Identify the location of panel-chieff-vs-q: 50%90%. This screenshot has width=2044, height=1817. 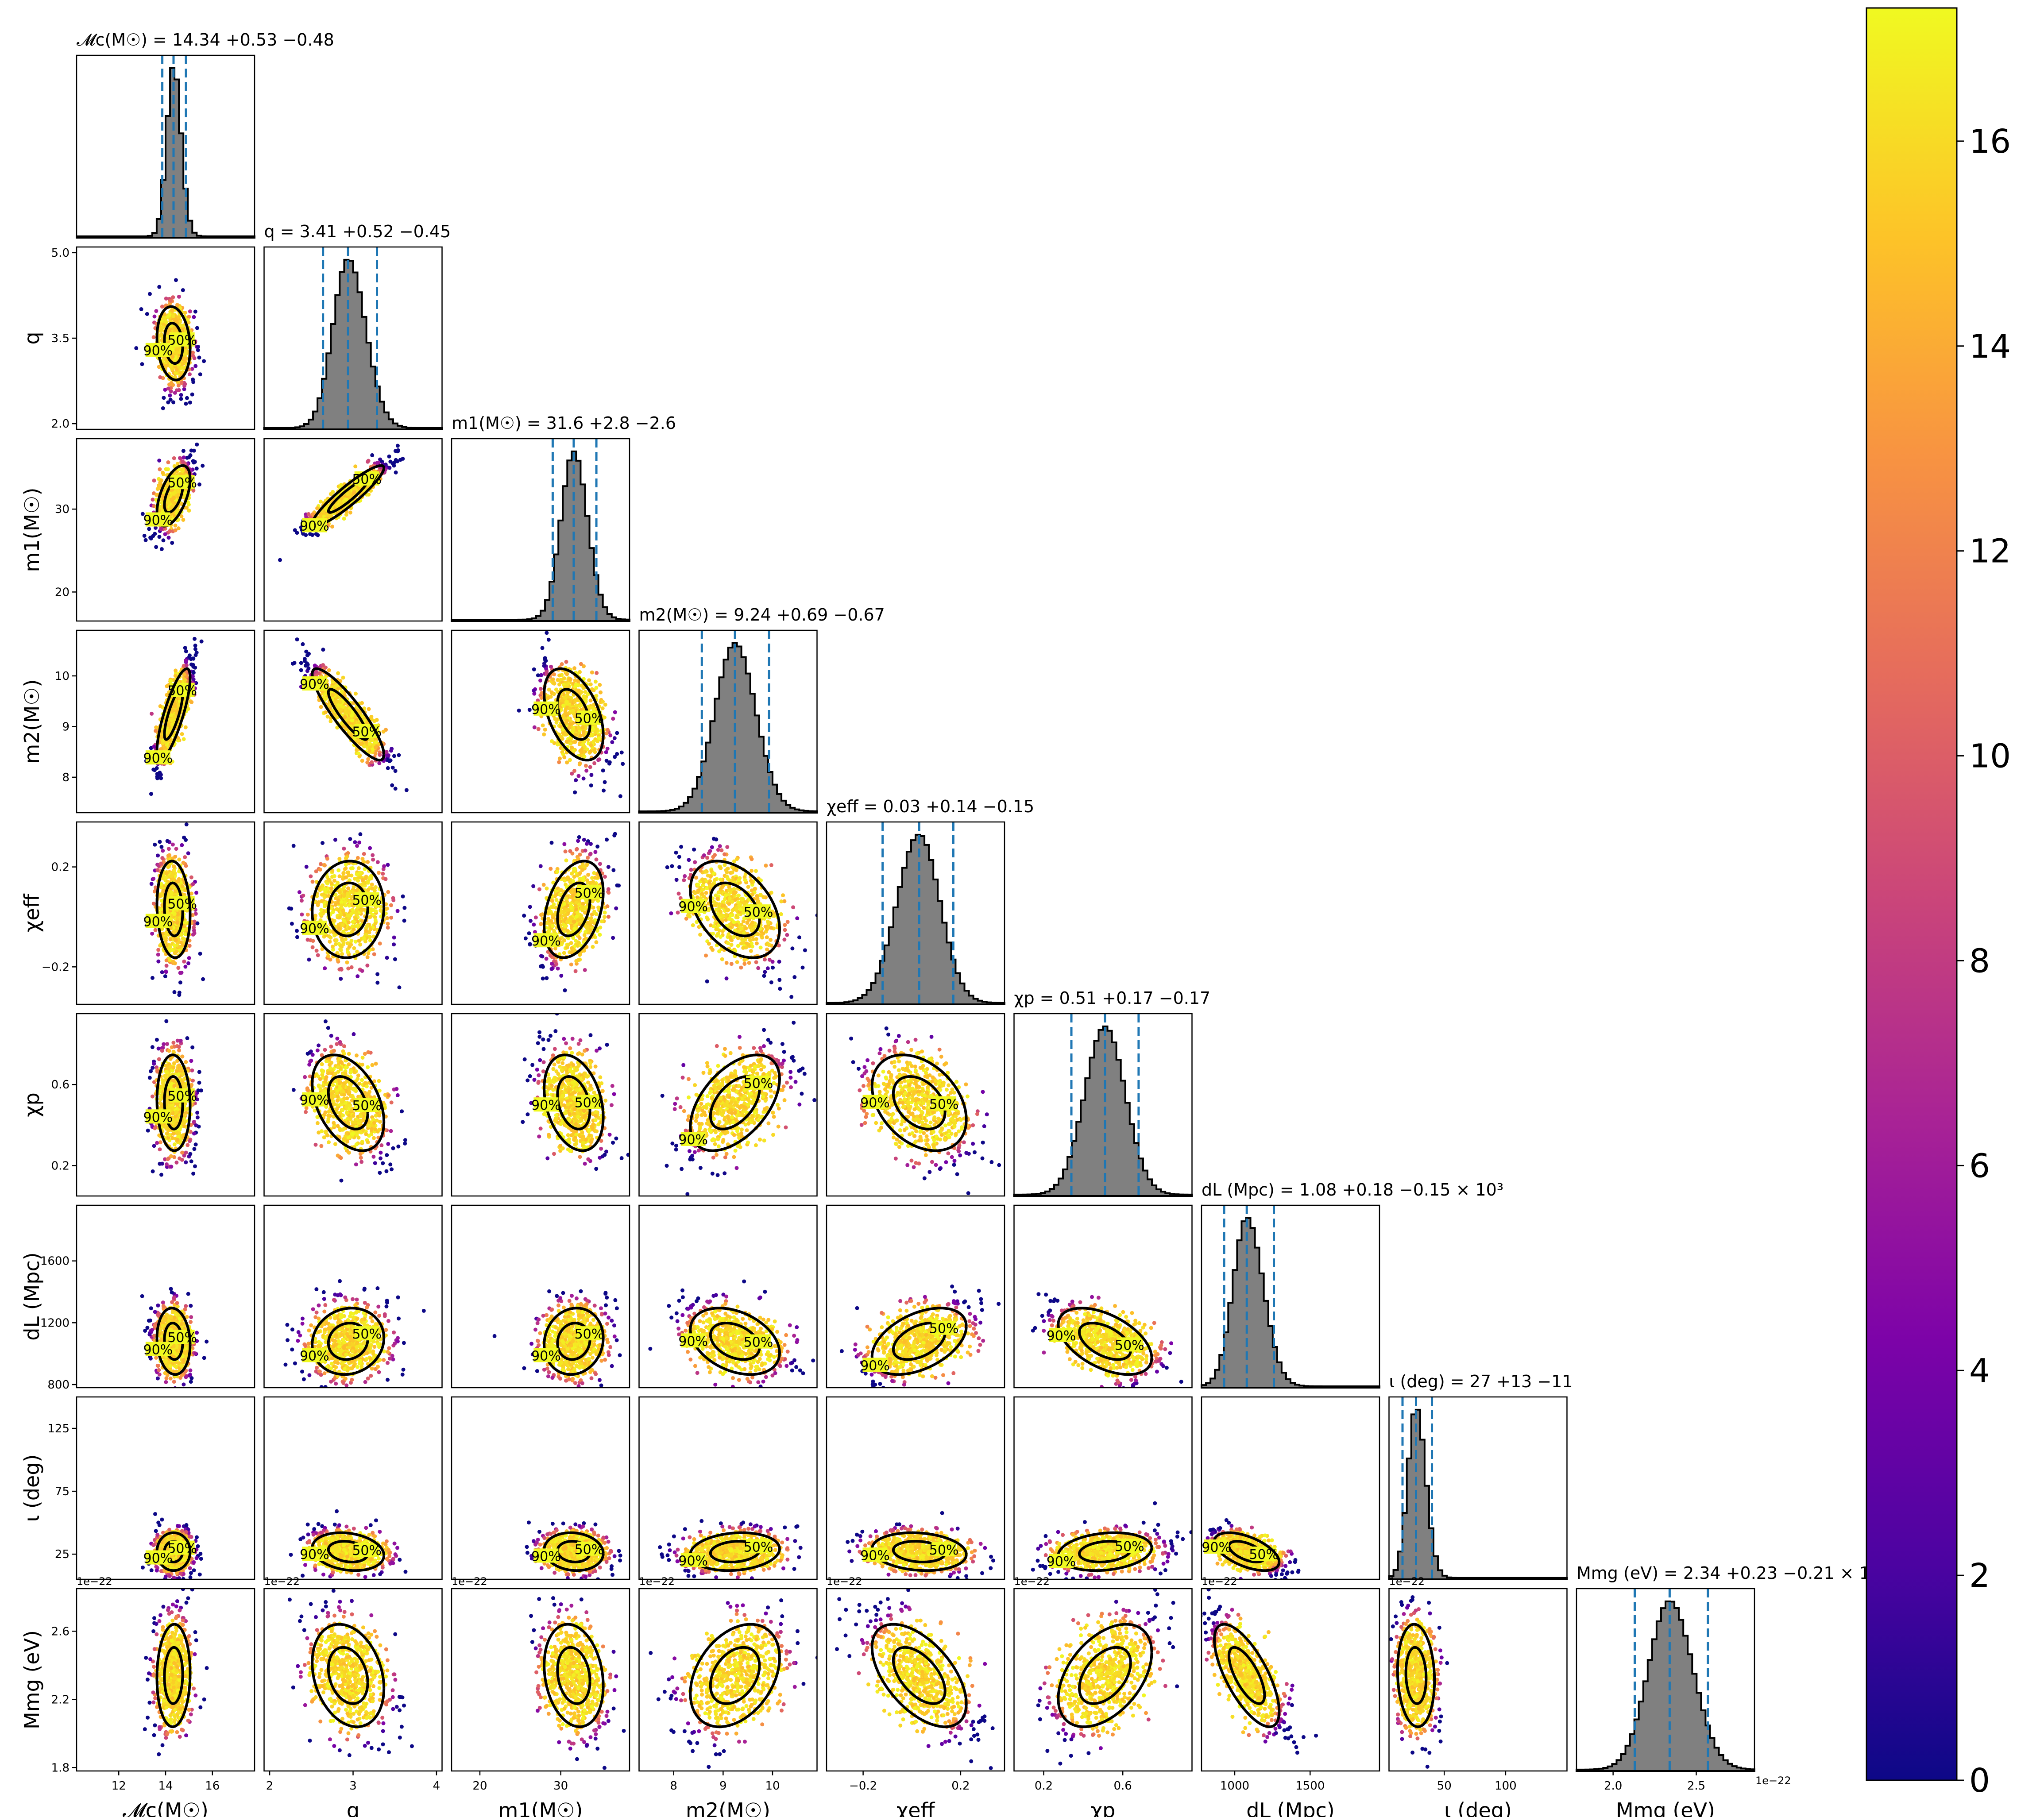
(353, 913).